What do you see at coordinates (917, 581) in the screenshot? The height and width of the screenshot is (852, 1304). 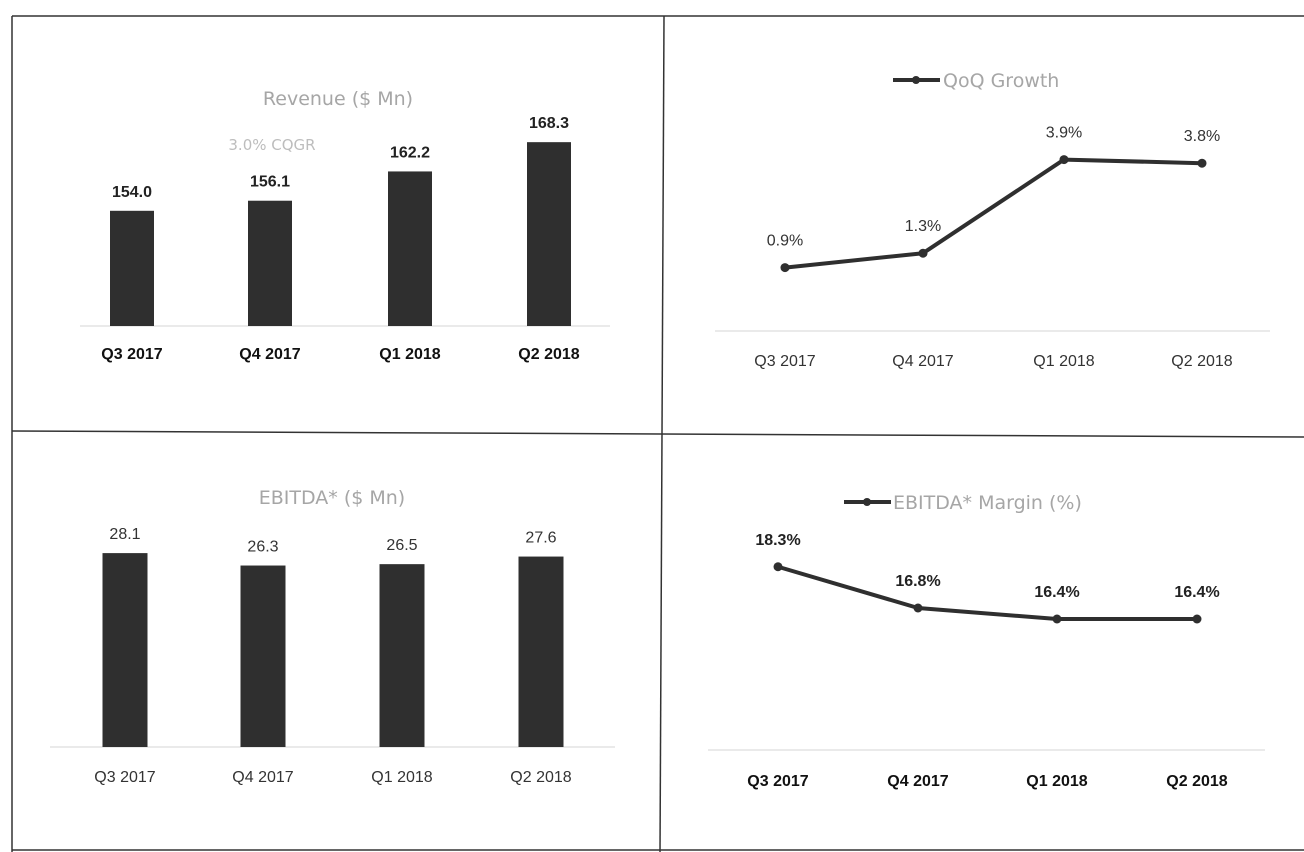 I see `margin-data-label: 16.8%` at bounding box center [917, 581].